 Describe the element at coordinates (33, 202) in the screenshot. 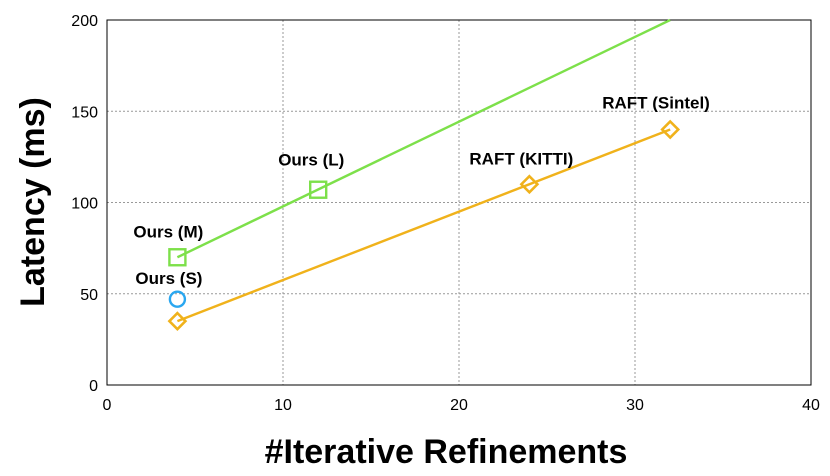

I see `y-axis-title: Latency (ms)` at that location.